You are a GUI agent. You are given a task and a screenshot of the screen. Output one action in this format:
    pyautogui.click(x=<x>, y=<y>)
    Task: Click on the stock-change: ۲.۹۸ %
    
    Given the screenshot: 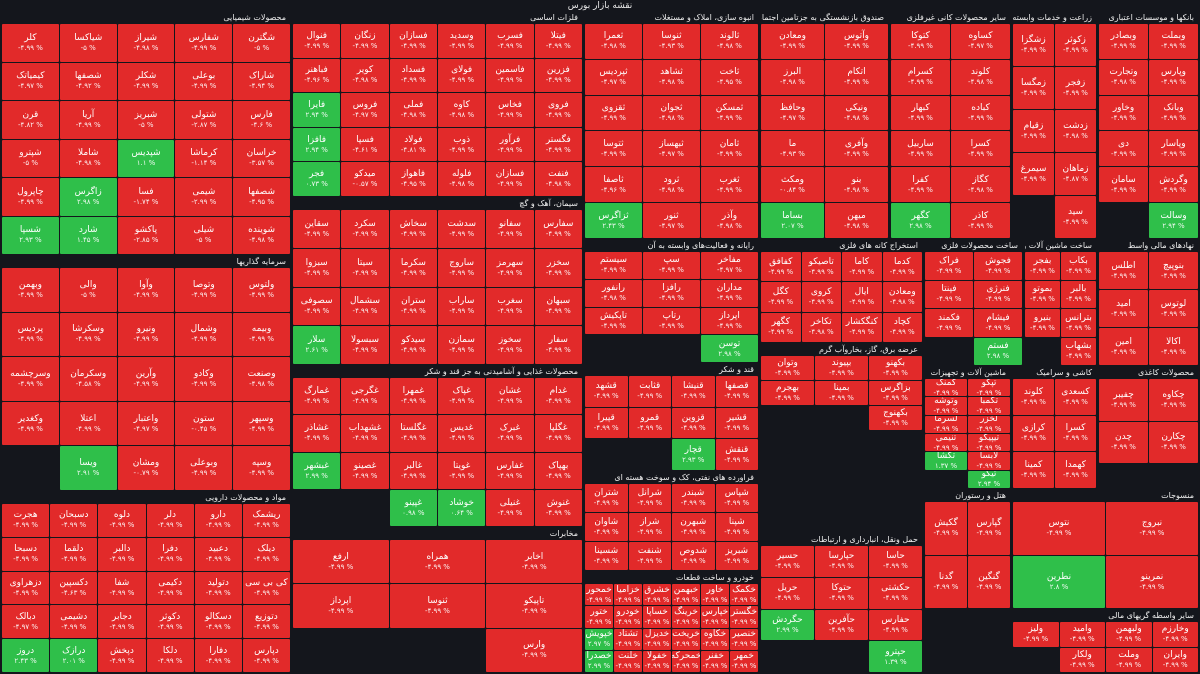 What is the action you would take?
    pyautogui.click(x=729, y=353)
    